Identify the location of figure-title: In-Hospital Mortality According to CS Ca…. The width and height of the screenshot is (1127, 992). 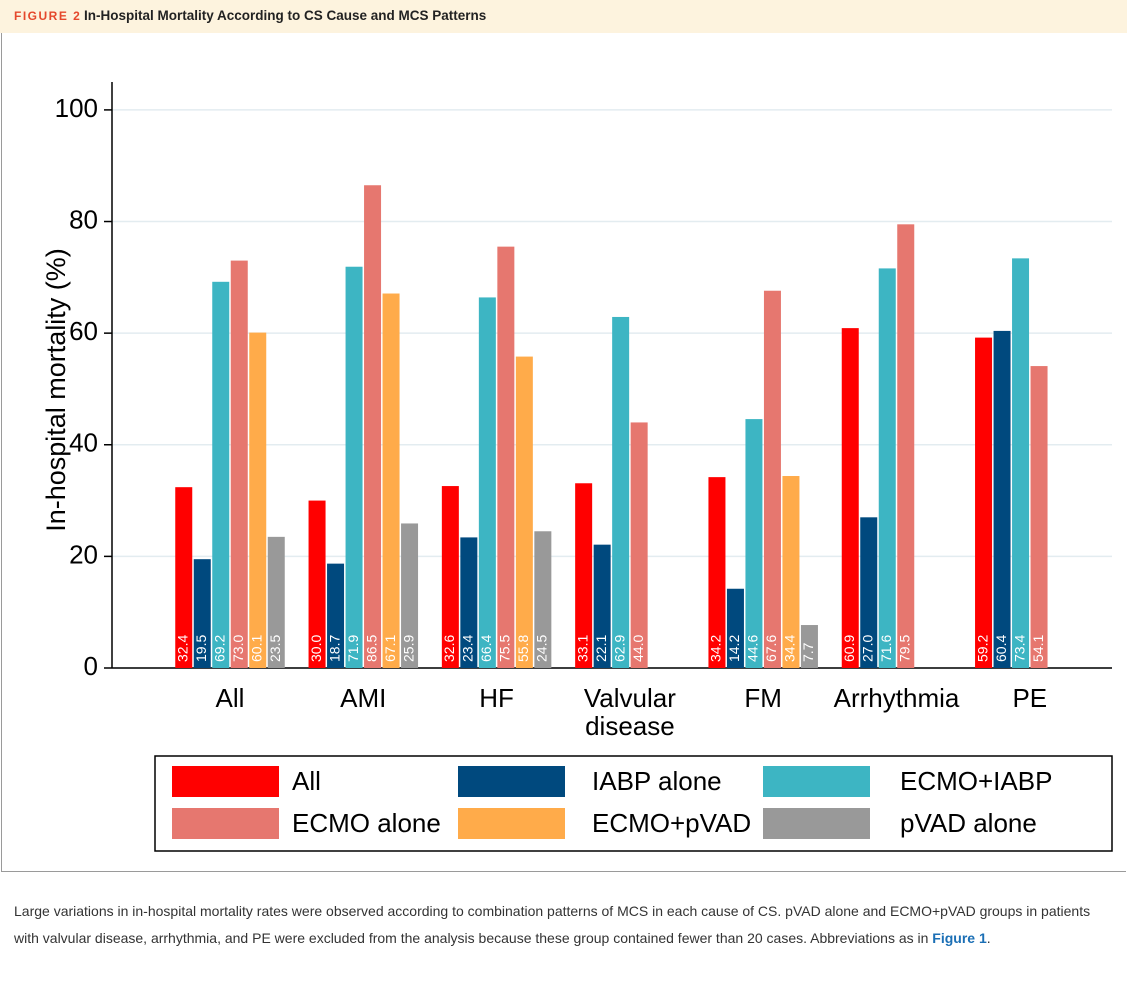
(285, 15).